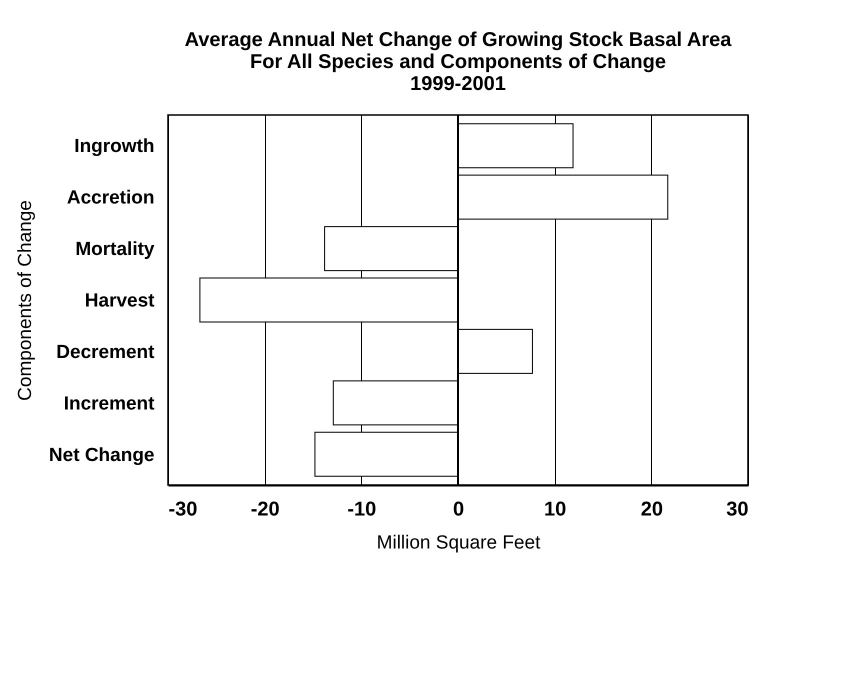 This screenshot has width=845, height=694. What do you see at coordinates (25, 300) in the screenshot?
I see `y-axis-title: Components of Change` at bounding box center [25, 300].